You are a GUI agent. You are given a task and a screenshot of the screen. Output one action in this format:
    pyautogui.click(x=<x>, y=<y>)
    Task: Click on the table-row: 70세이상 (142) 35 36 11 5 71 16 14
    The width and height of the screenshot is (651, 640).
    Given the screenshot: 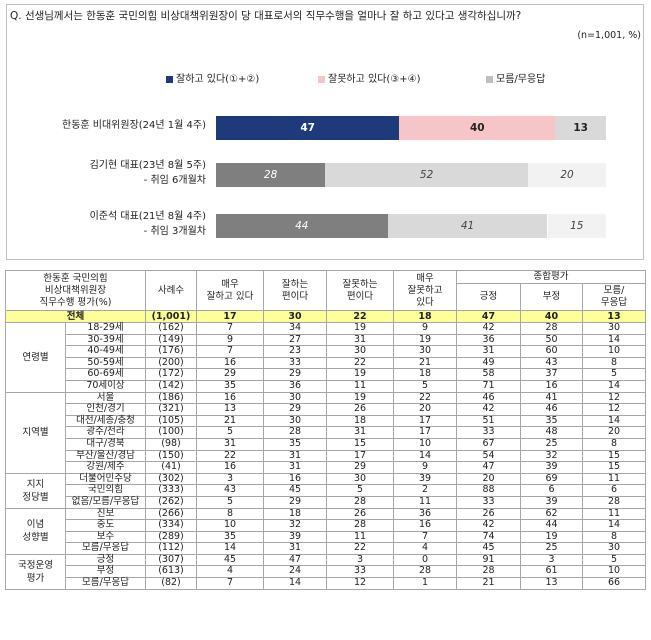 What is the action you would take?
    pyautogui.click(x=326, y=386)
    